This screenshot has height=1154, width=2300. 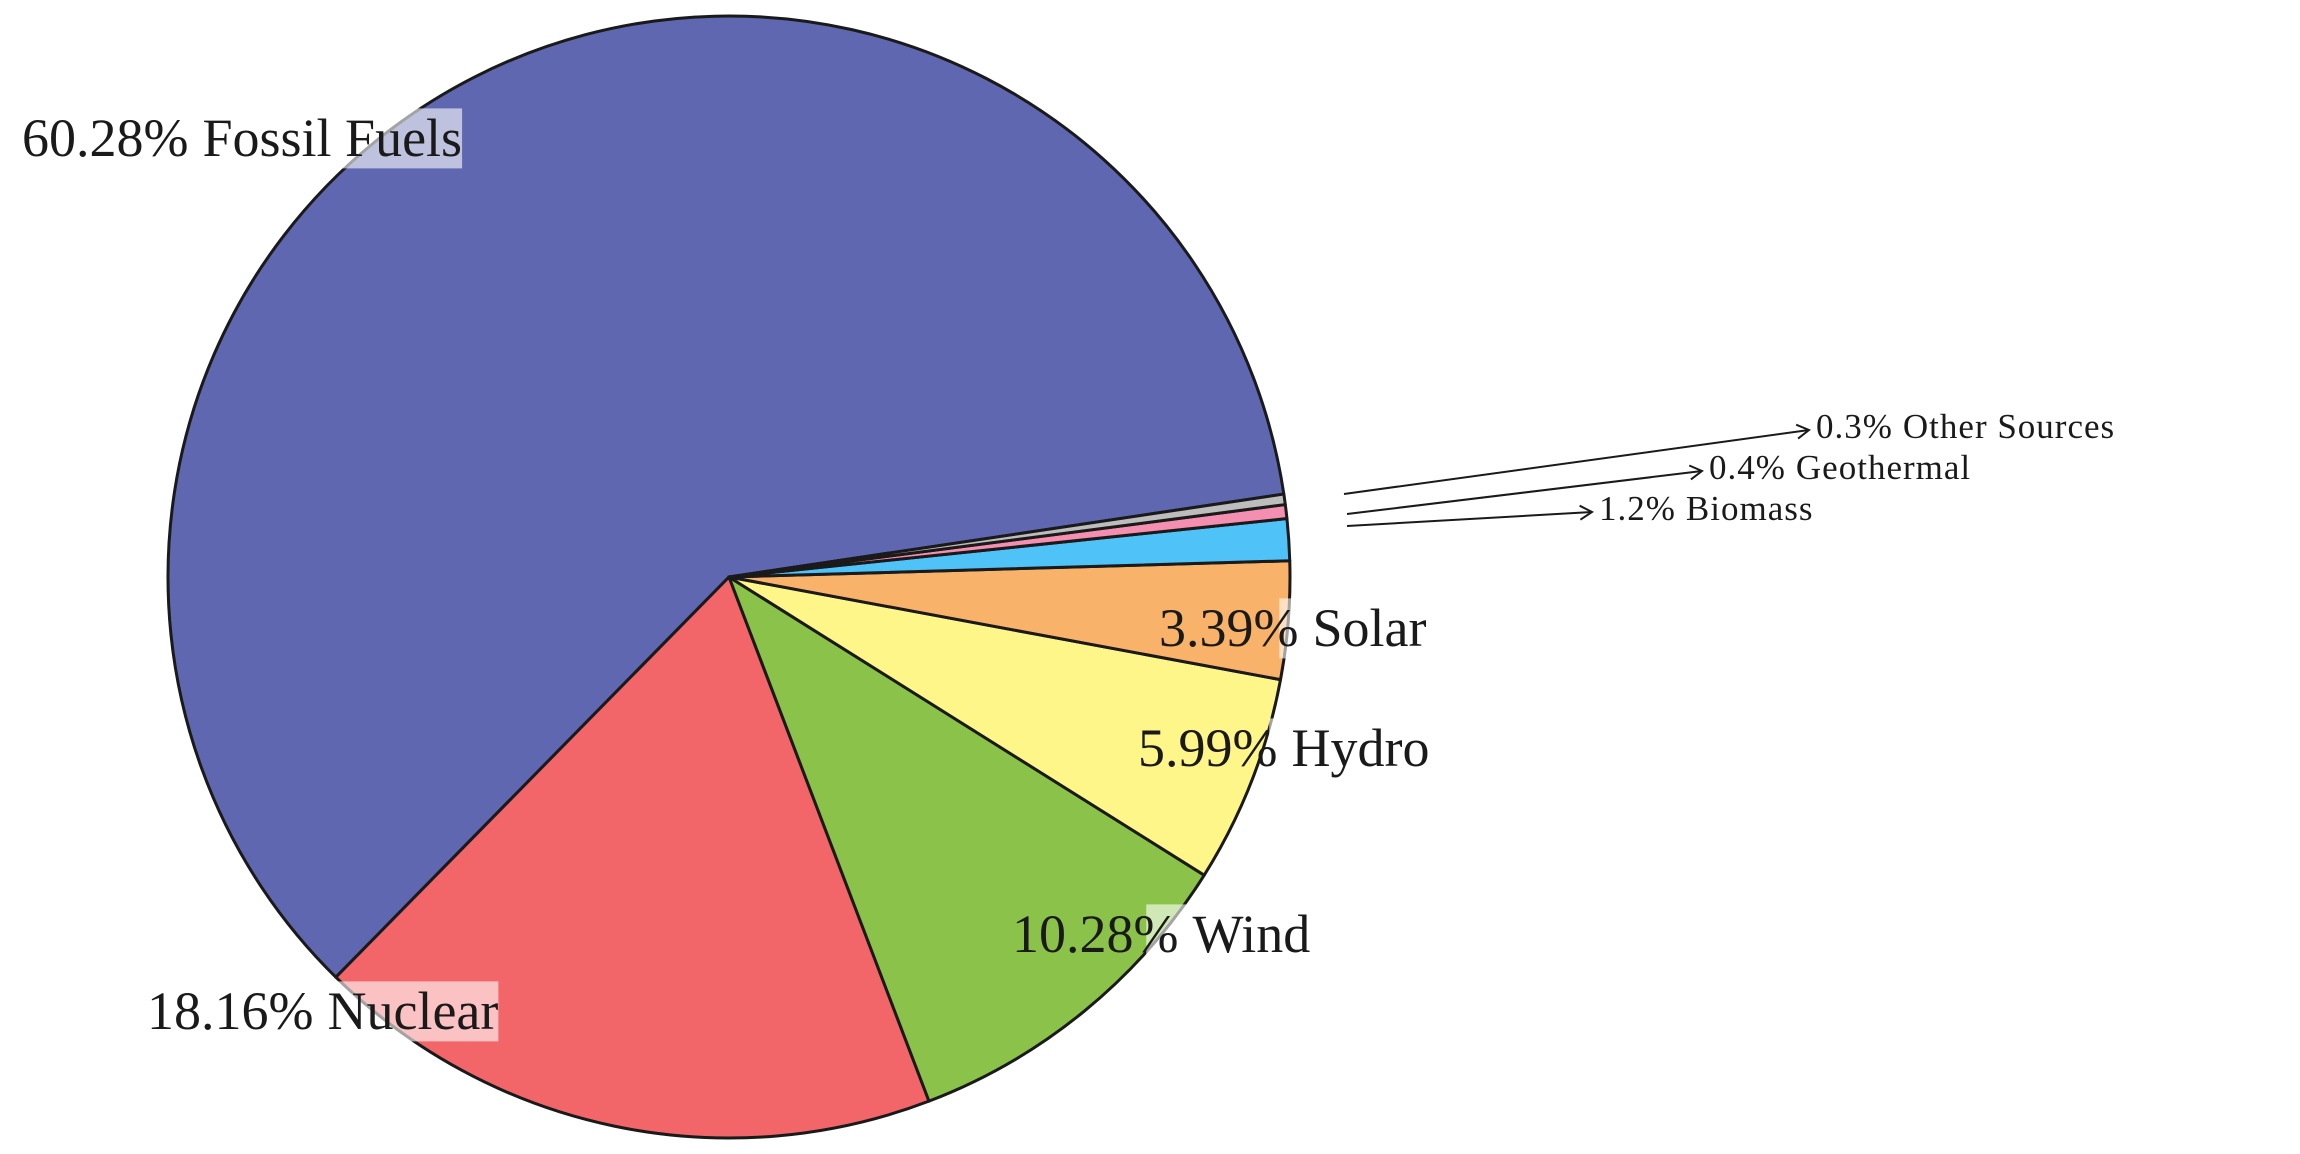 What do you see at coordinates (412, 1011) in the screenshot?
I see `category-label: Nuclear` at bounding box center [412, 1011].